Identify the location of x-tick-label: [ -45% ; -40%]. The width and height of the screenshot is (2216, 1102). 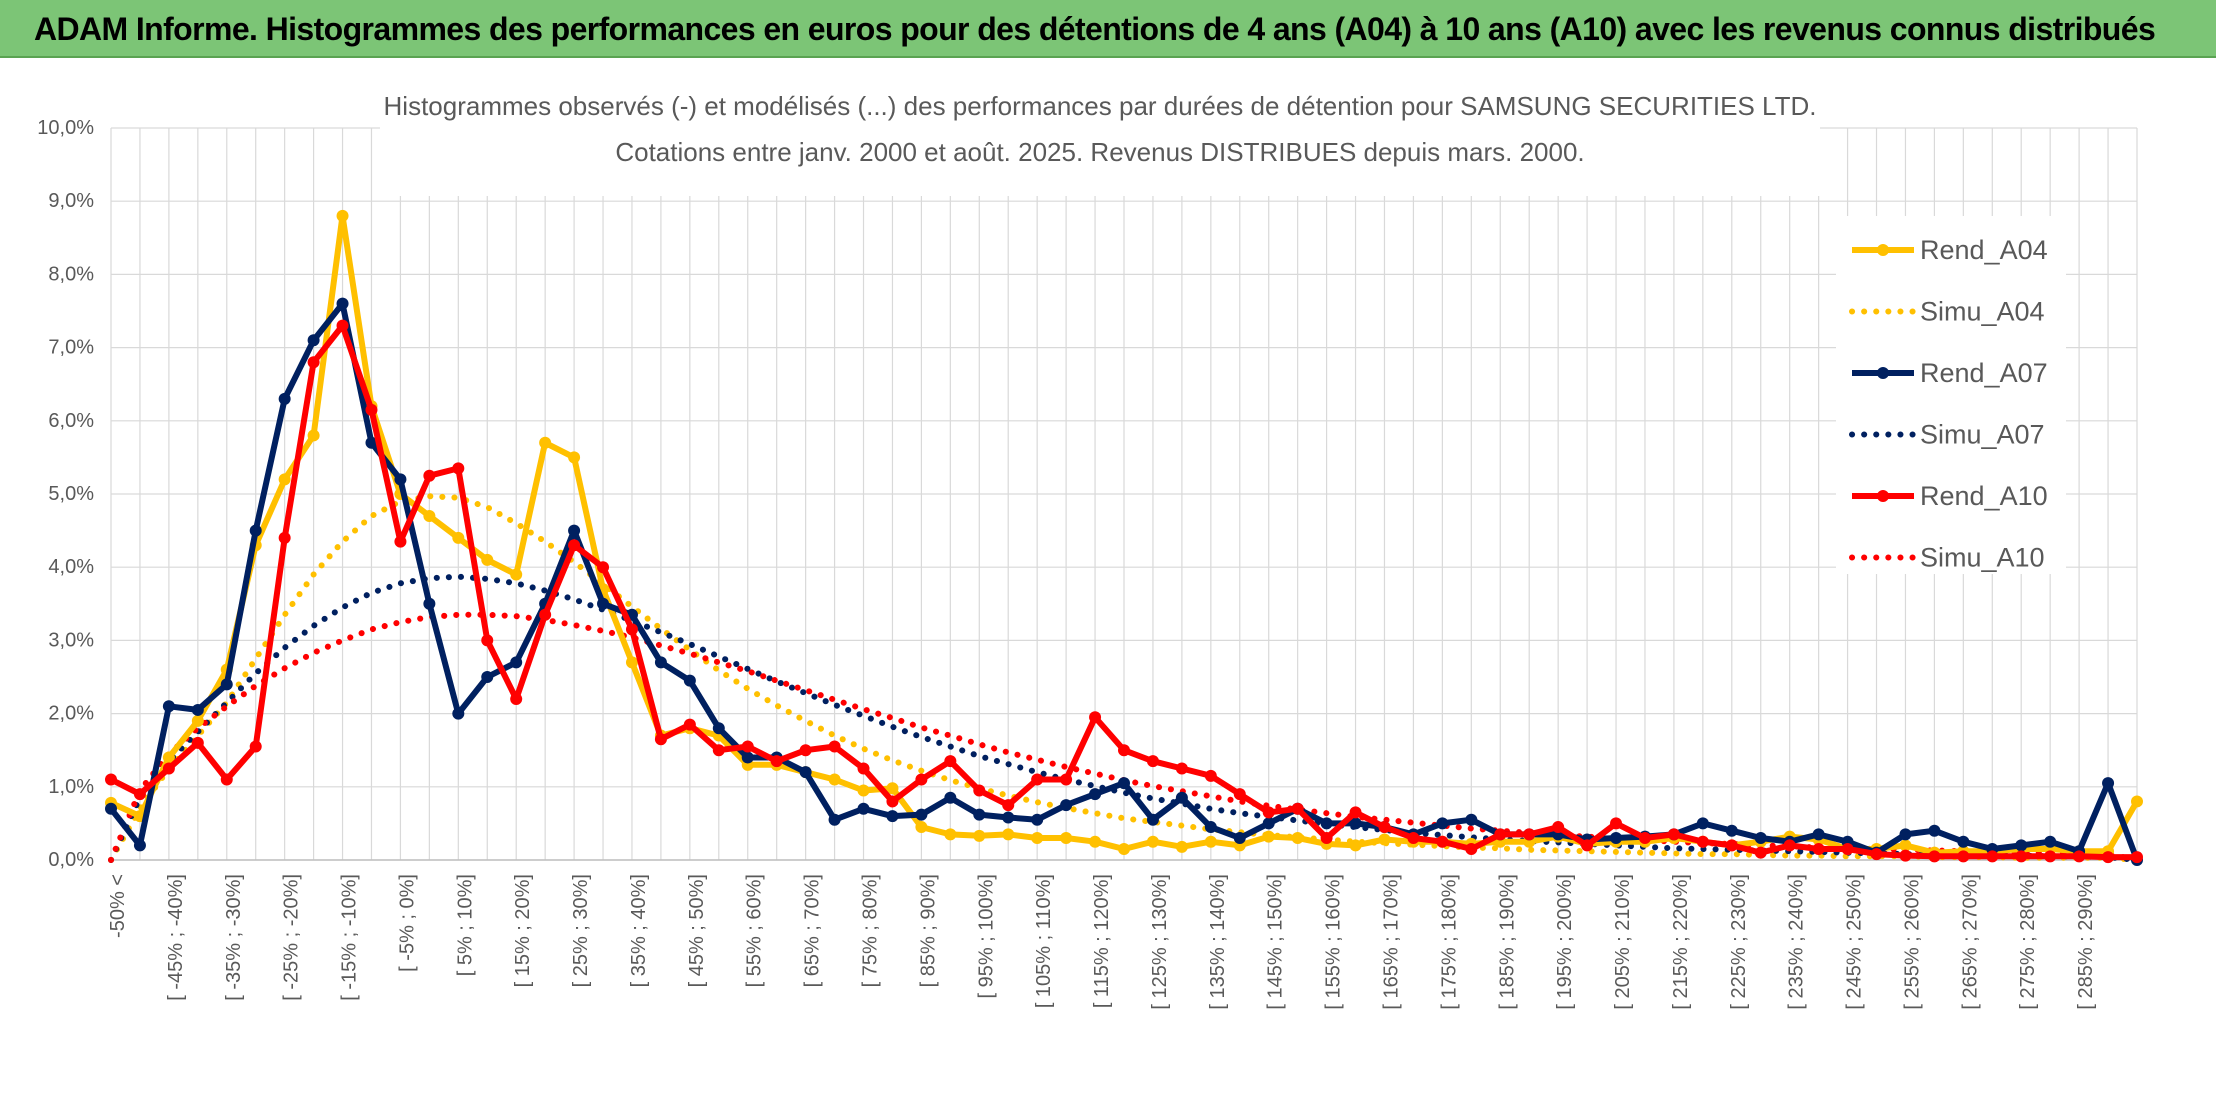
(176, 937).